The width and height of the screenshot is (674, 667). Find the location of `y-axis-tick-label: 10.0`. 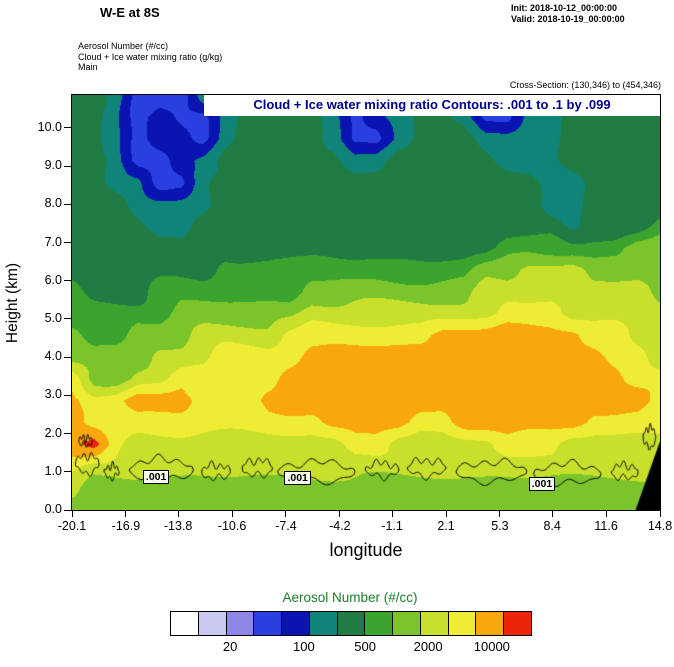

y-axis-tick-label: 10.0 is located at coordinates (49, 126).